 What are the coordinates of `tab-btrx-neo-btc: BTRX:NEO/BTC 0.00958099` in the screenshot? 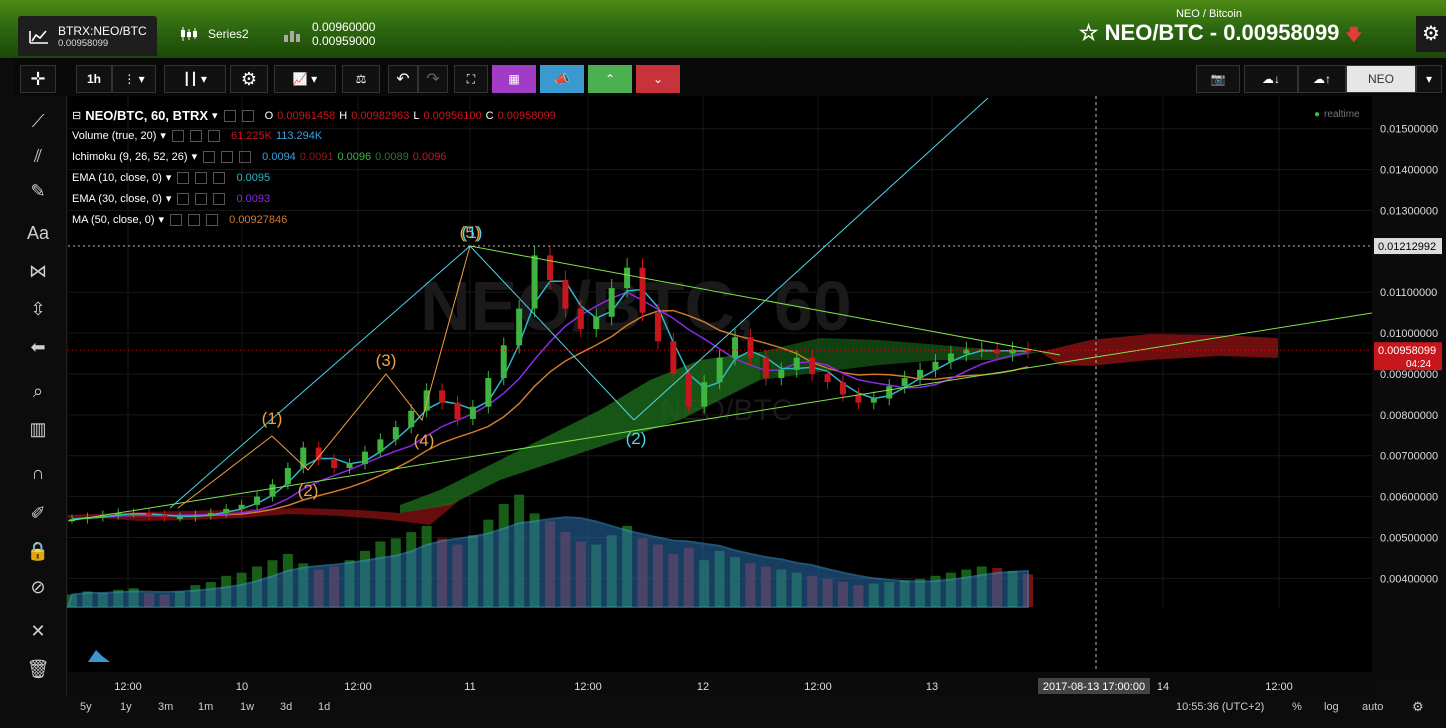 It's located at (87, 36).